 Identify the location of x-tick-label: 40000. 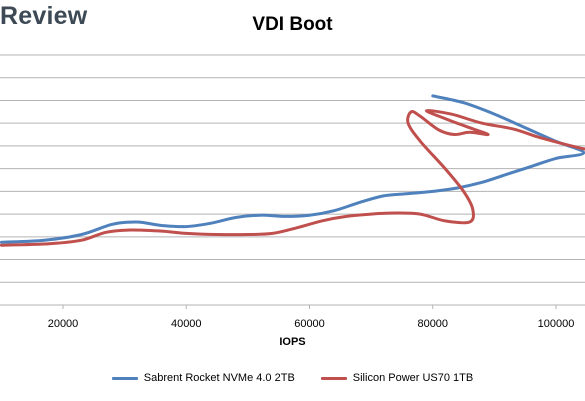
(186, 324).